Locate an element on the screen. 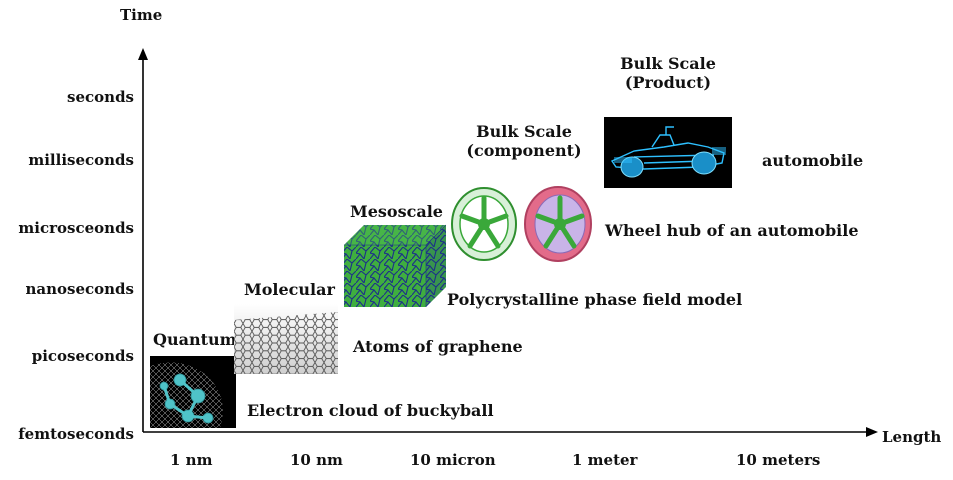  wheel-hub-image is located at coordinates (523, 224).